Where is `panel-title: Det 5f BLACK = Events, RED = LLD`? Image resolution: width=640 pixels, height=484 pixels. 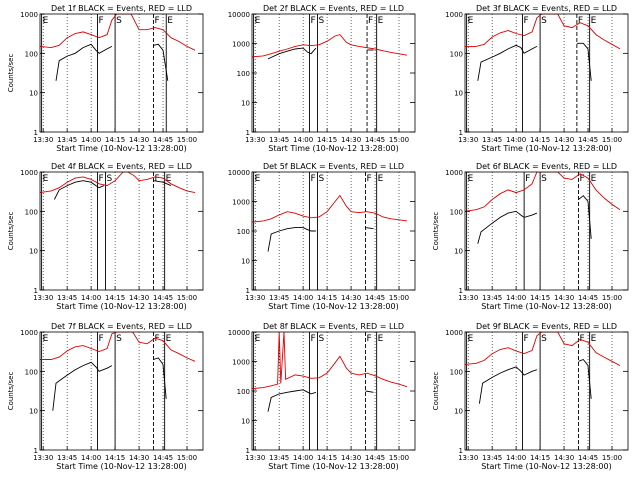 panel-title: Det 5f BLACK = Events, RED = LLD is located at coordinates (333, 166).